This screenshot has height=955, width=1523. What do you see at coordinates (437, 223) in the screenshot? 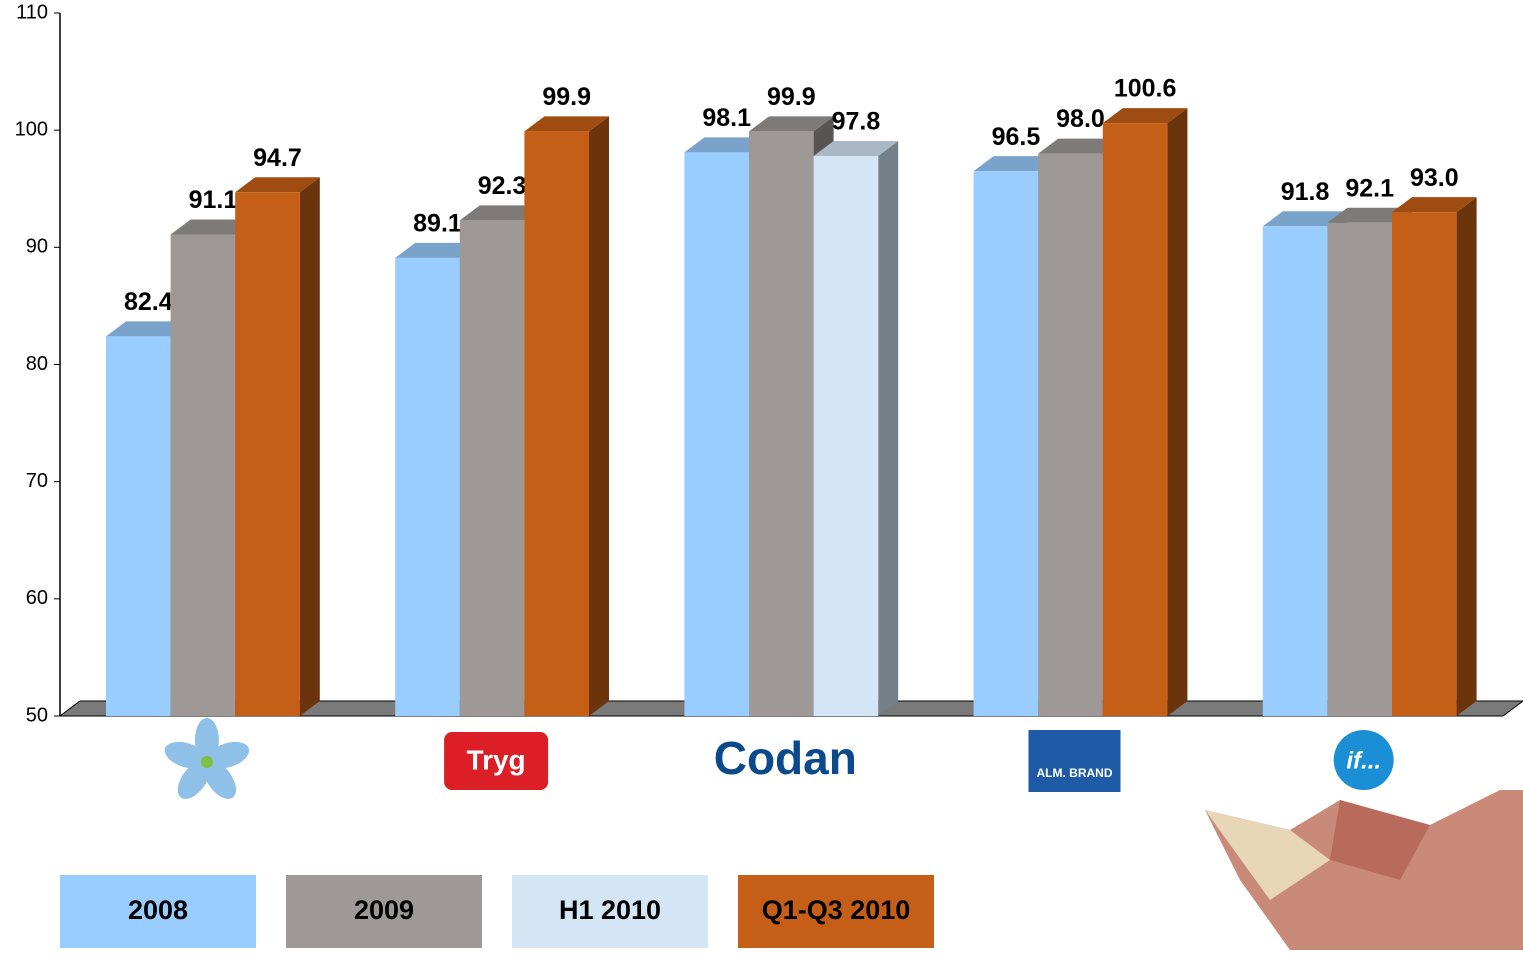
I see `value-label: 89.1` at bounding box center [437, 223].